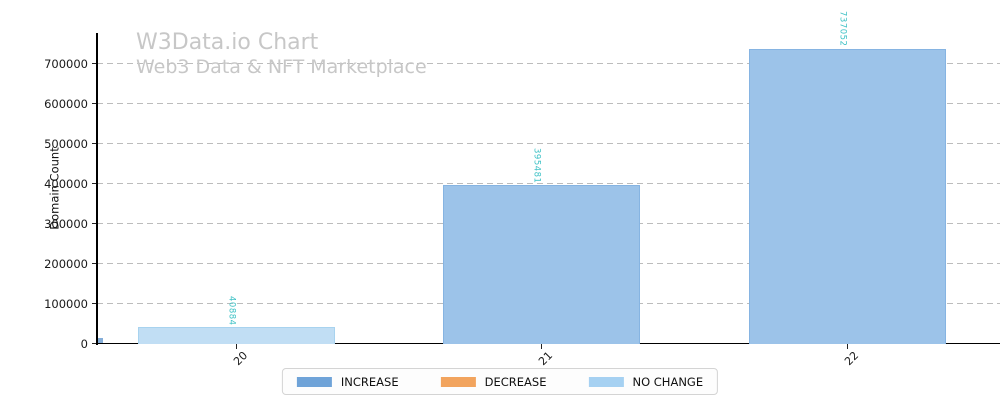  What do you see at coordinates (66, 263) in the screenshot?
I see `y-tick-label: 200000` at bounding box center [66, 263].